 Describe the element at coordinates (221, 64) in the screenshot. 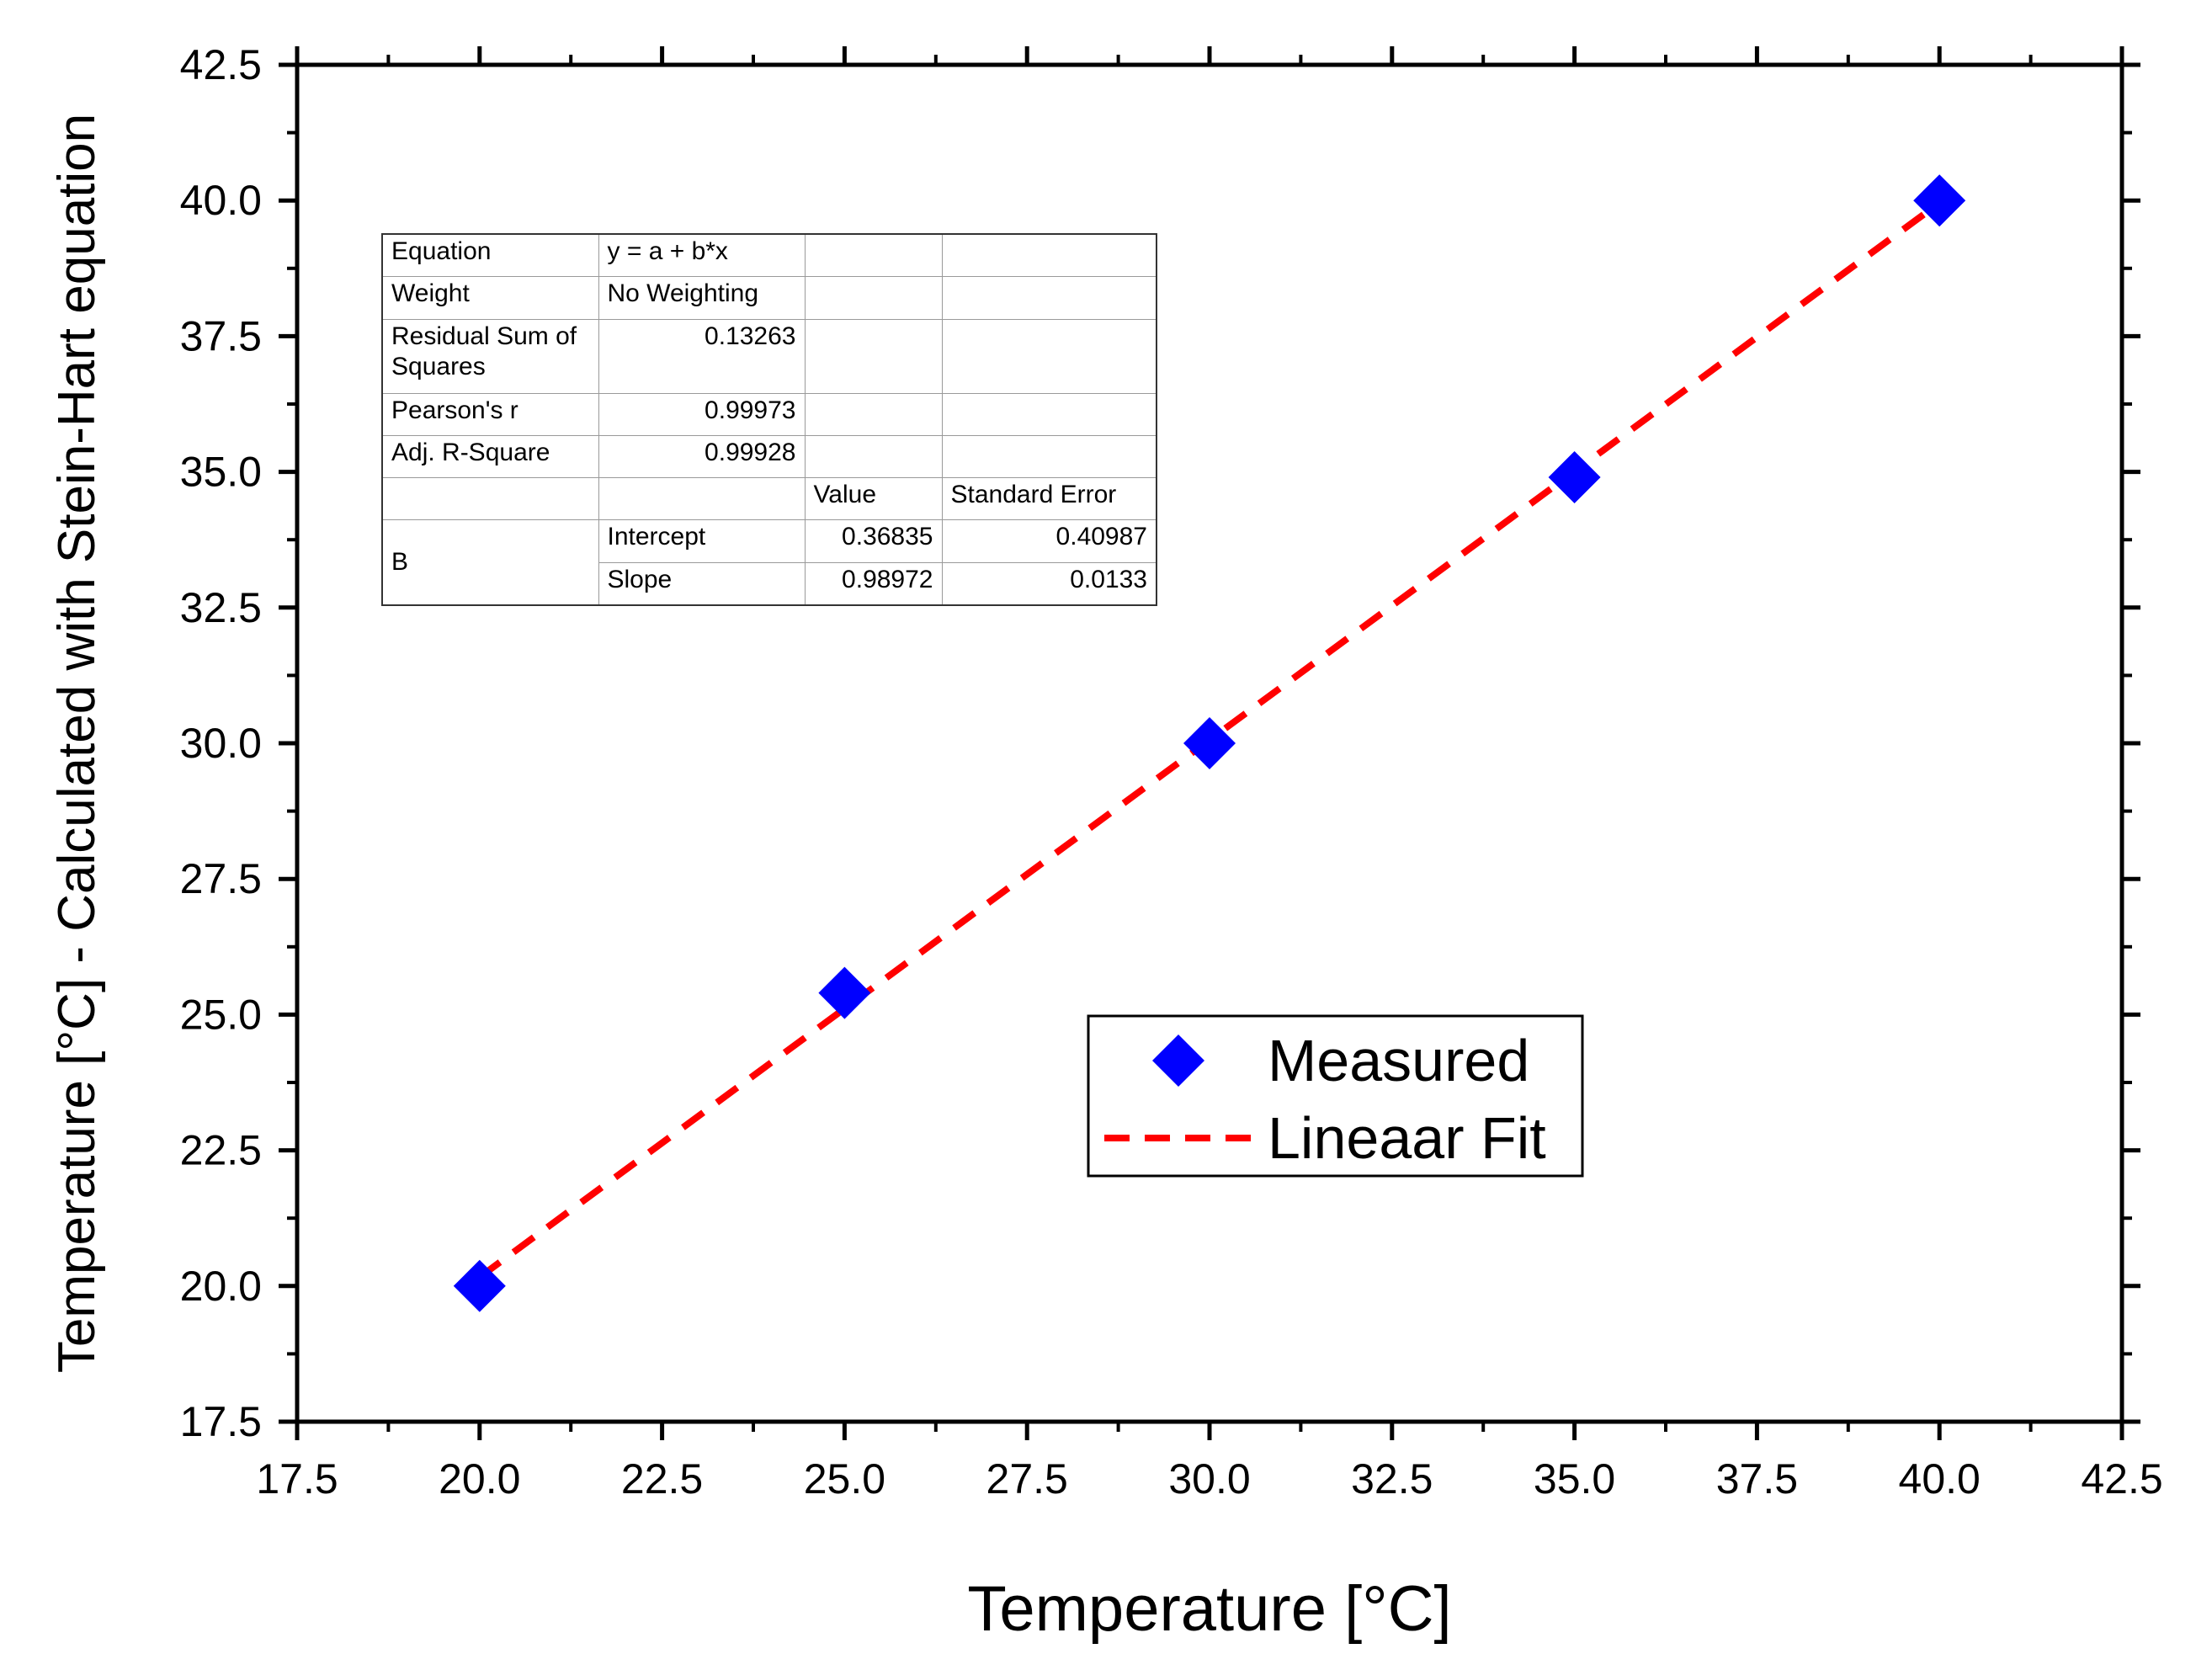

I see `y-tick-label: 42.5` at that location.